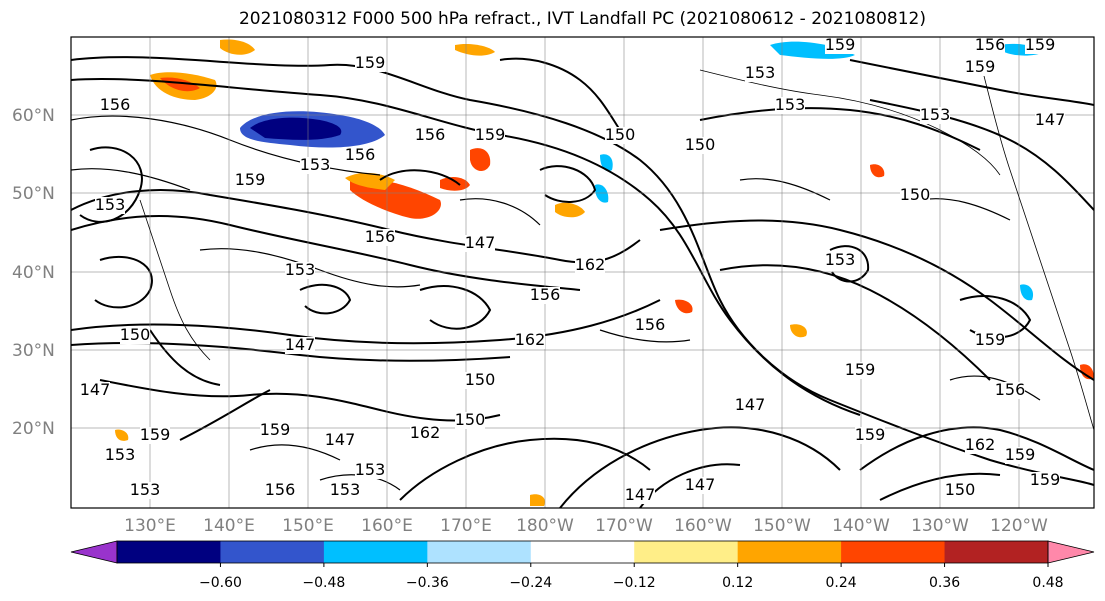 This screenshot has height=601, width=1105. I want to click on lat-label: 50°N, so click(33, 194).